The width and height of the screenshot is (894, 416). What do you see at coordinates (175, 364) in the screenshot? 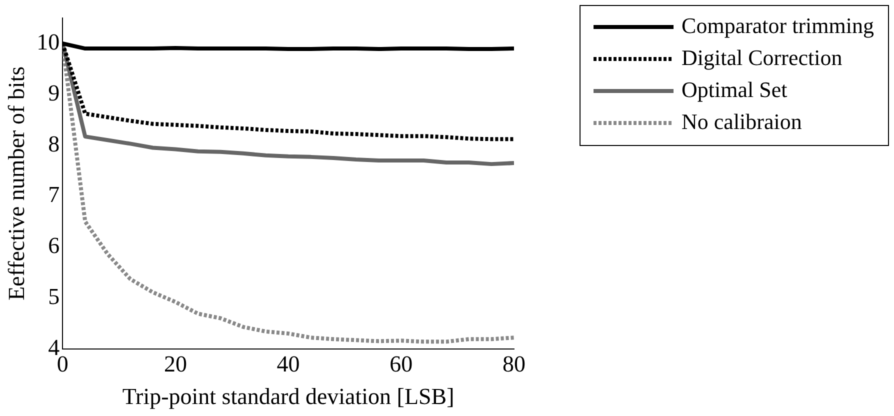
I see `x-tick-label: 20` at bounding box center [175, 364].